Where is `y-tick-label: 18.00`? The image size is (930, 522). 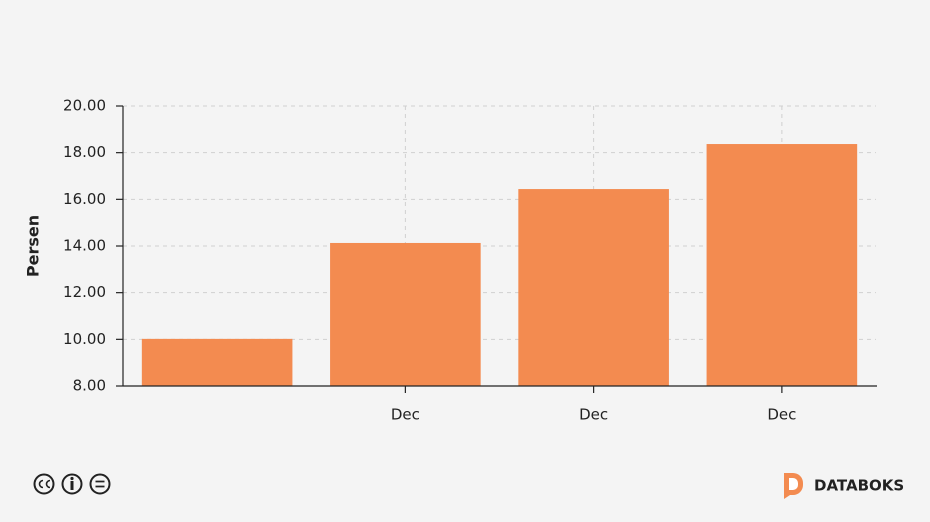 y-tick-label: 18.00 is located at coordinates (84, 152).